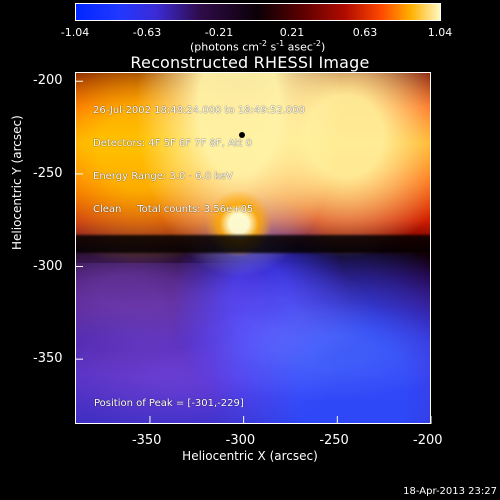  I want to click on y-tick-label: -250, so click(48, 173).